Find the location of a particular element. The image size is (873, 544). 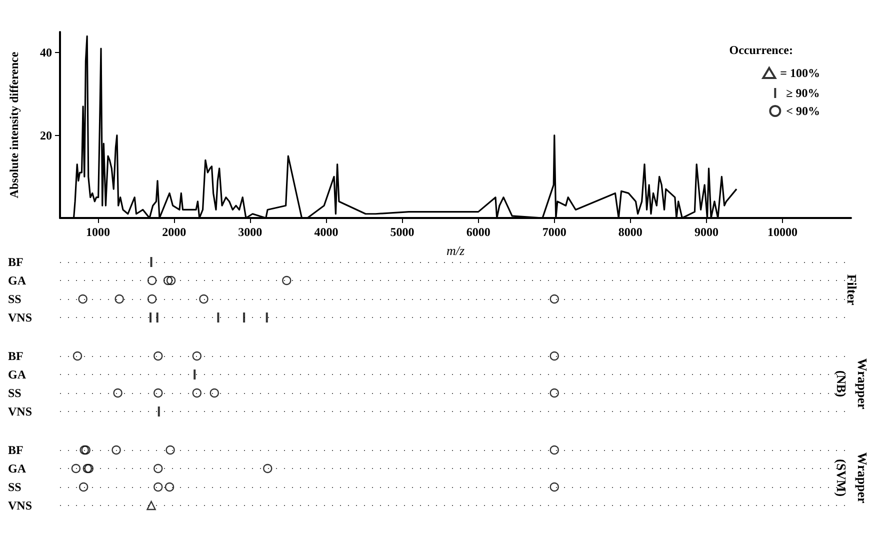

x-tick-label: 2000 is located at coordinates (174, 232).